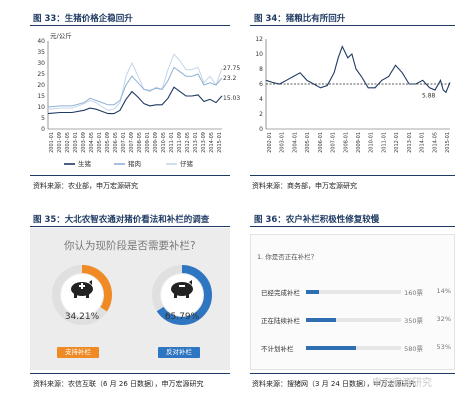 The width and height of the screenshot is (462, 400). I want to click on x-tick-label: 2004-05, so click(92, 142).